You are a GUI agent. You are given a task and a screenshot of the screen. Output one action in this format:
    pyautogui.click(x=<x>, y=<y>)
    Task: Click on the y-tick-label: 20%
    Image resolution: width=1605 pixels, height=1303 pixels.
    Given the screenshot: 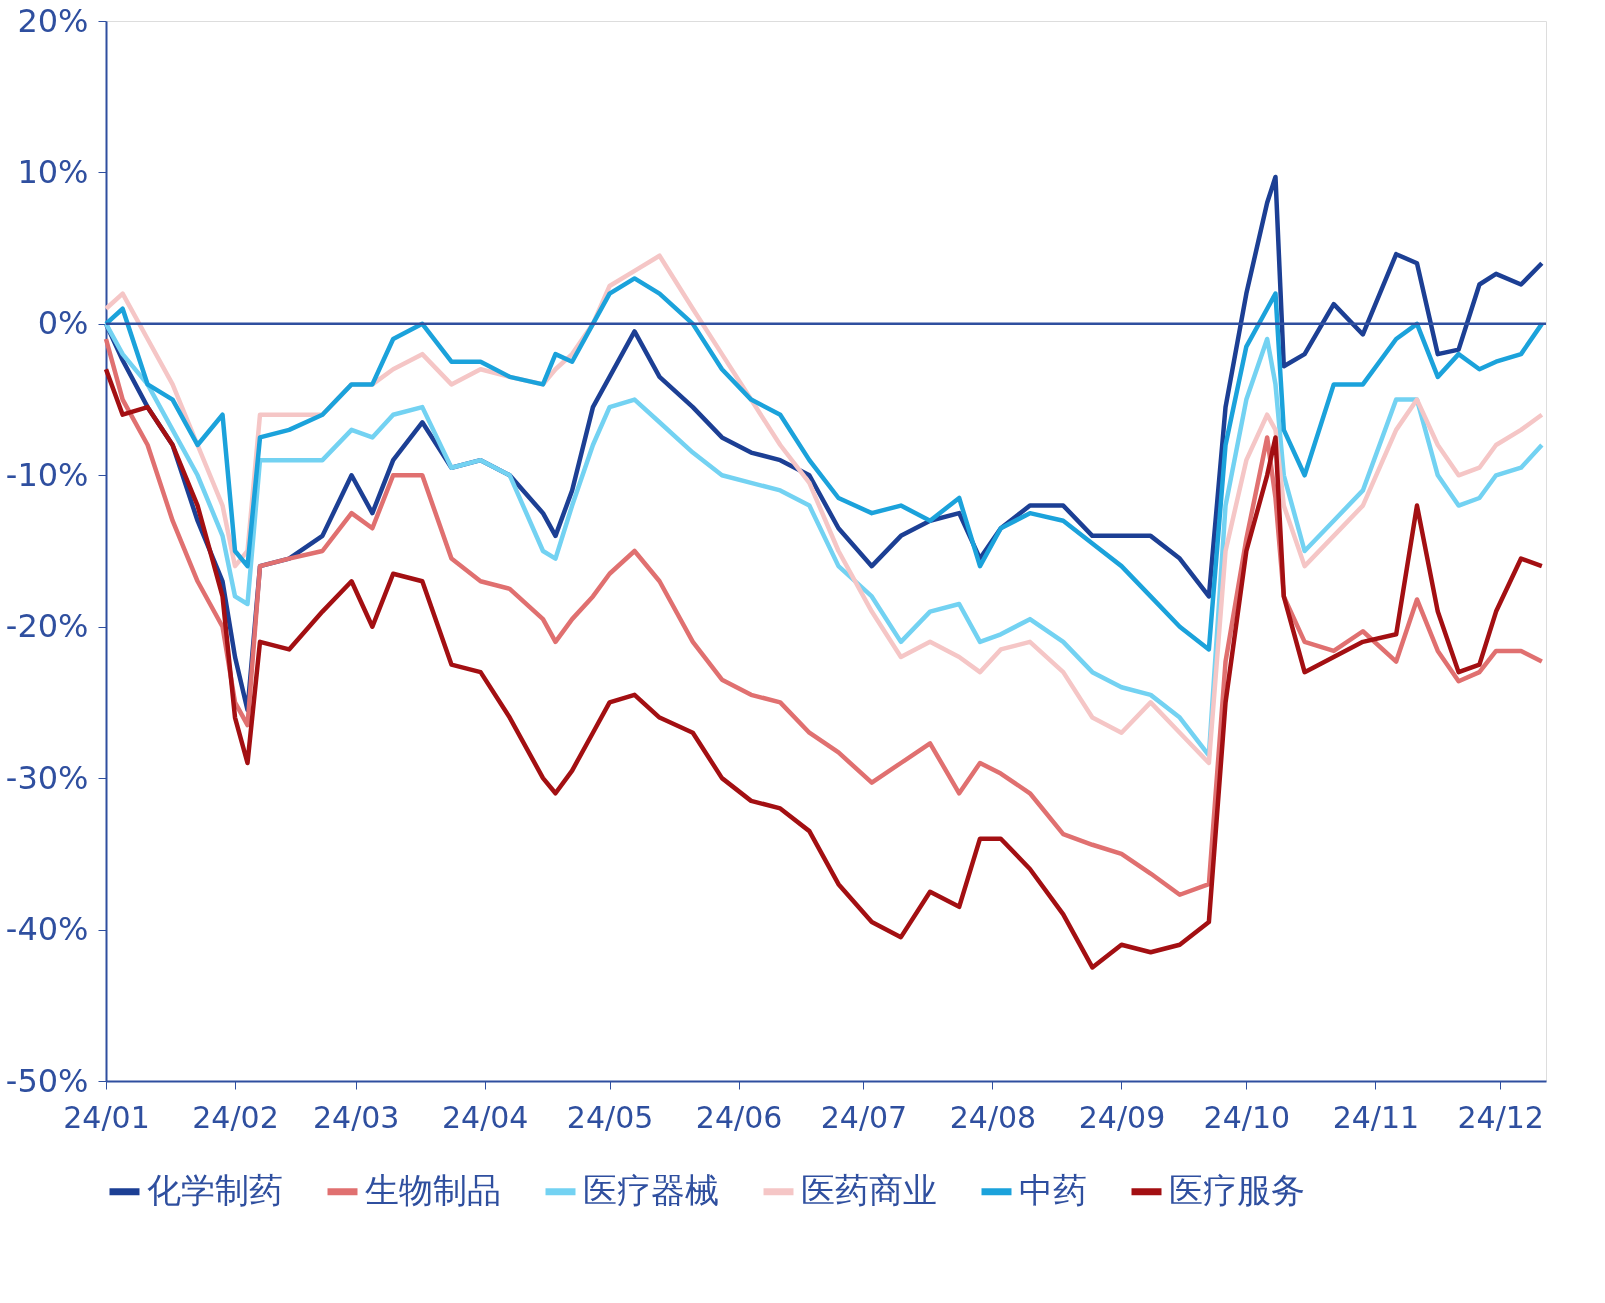 What is the action you would take?
    pyautogui.click(x=53, y=20)
    